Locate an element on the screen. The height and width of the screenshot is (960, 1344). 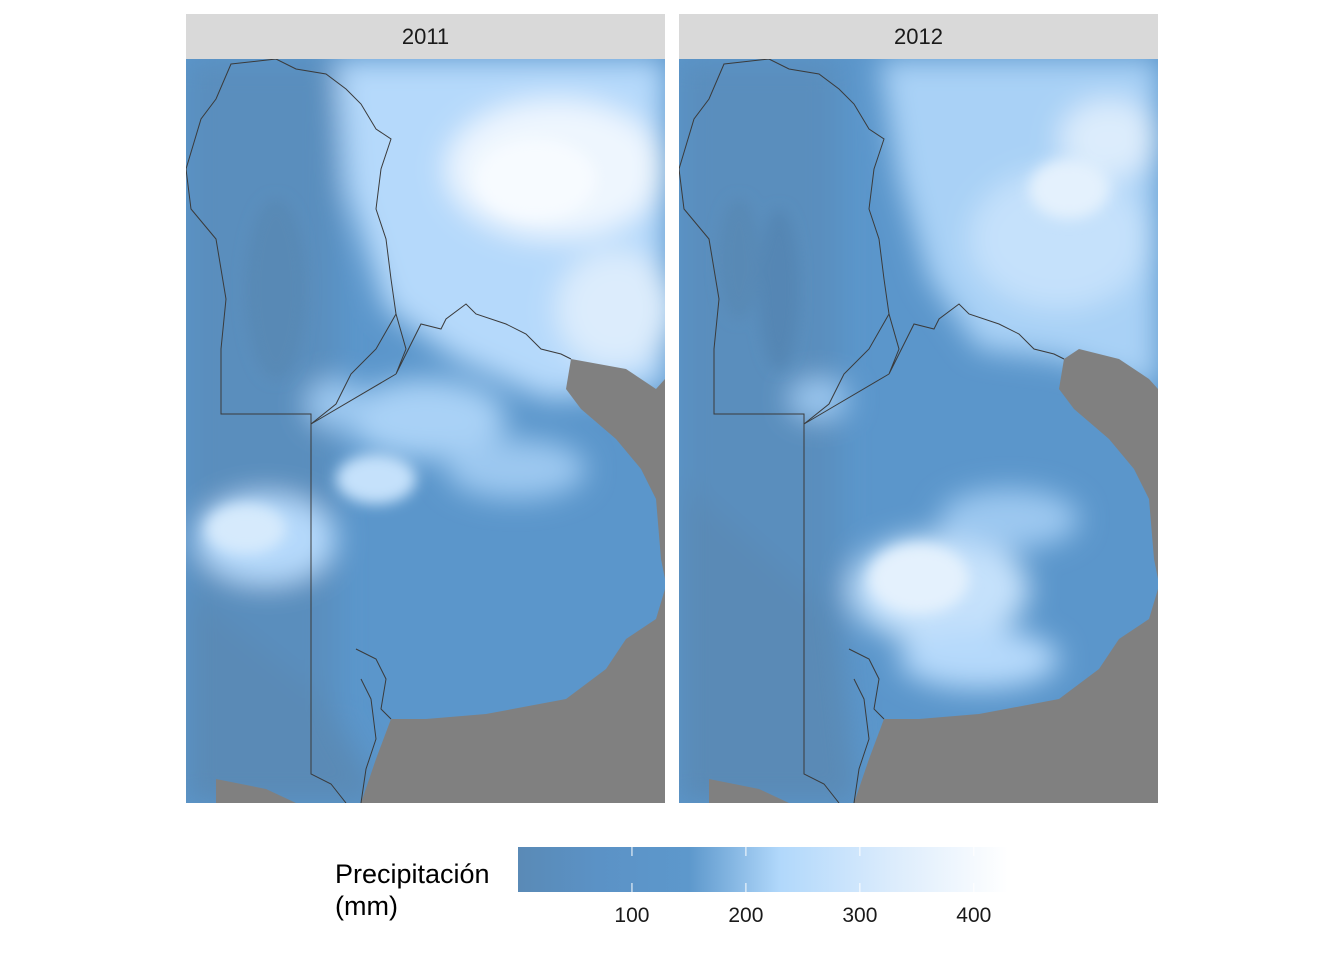
facet-label-2012: 2012 is located at coordinates (918, 36).